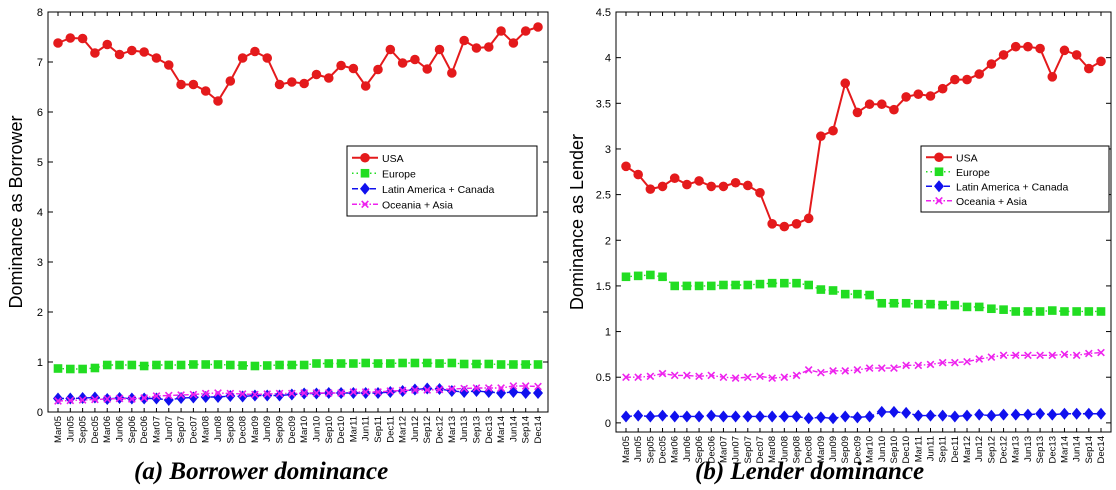  What do you see at coordinates (316, 429) in the screenshot?
I see `x-tick-label: Jun10` at bounding box center [316, 429].